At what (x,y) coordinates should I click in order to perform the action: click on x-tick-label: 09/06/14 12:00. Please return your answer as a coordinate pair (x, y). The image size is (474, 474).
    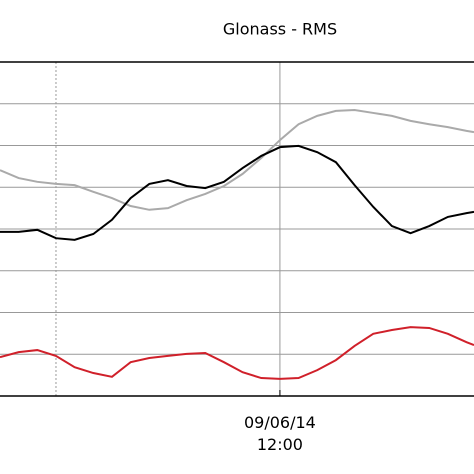
    Looking at the image, I should click on (279, 433).